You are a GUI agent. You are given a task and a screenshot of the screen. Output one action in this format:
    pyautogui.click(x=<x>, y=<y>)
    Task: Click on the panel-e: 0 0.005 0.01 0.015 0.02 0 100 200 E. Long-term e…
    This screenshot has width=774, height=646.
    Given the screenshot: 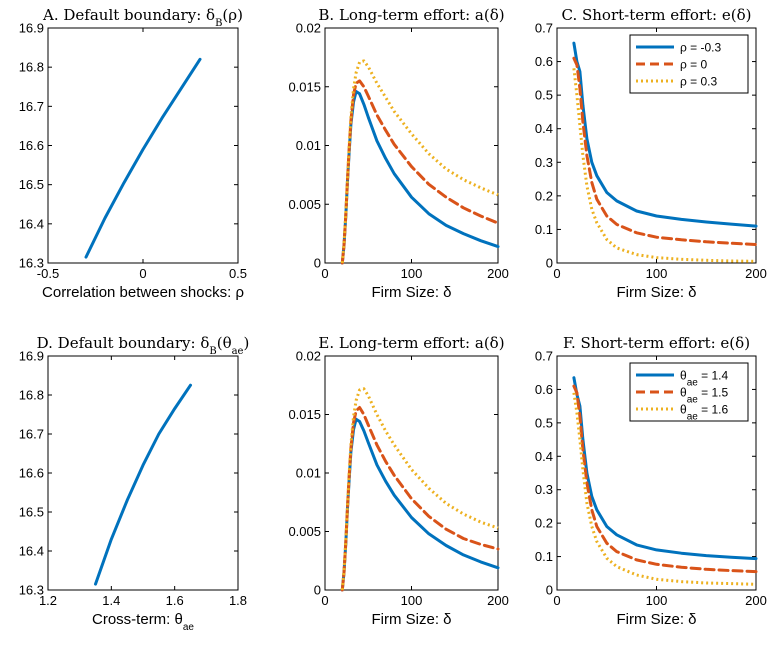 What is the action you would take?
    pyautogui.click(x=398, y=481)
    